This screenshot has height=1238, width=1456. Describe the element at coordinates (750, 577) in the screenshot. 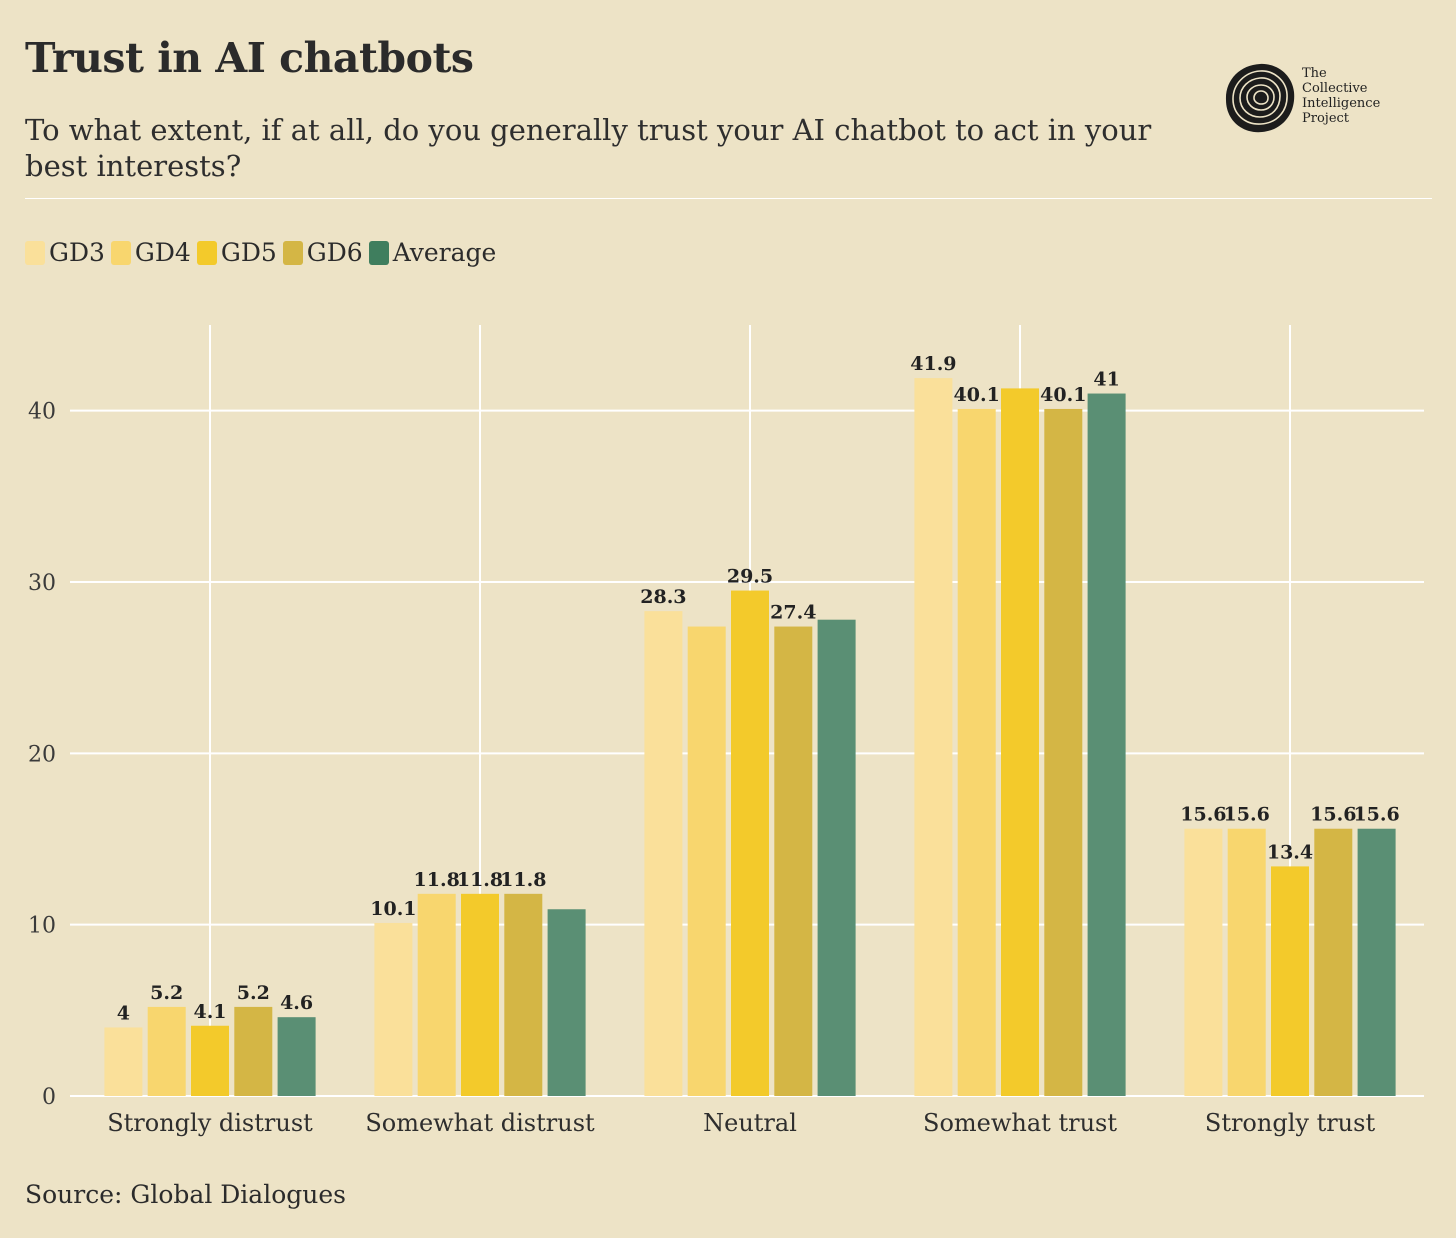

I see `data-label: 29.5` at that location.